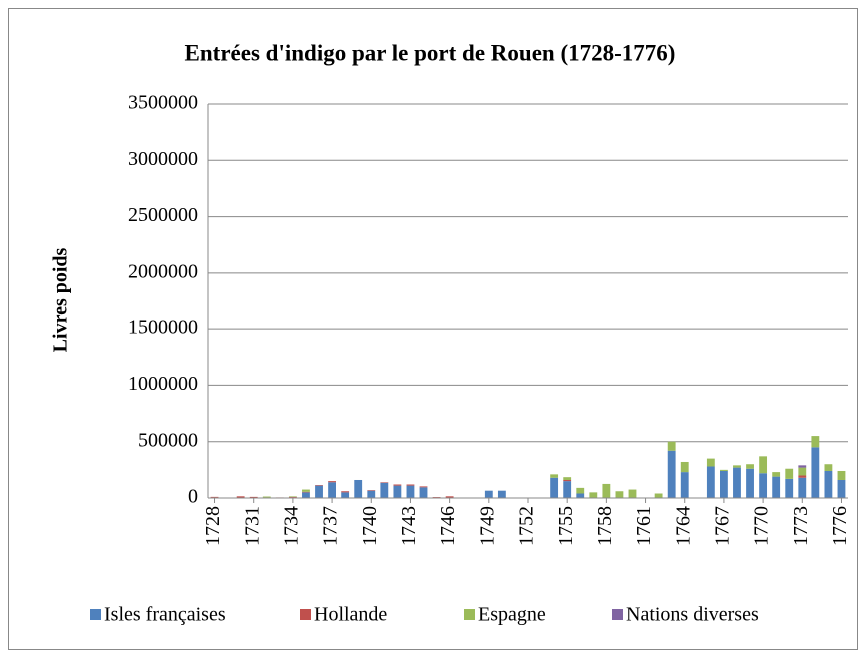 The width and height of the screenshot is (866, 655). Describe the element at coordinates (605, 526) in the screenshot. I see `x-tick-label: 1758` at that location.